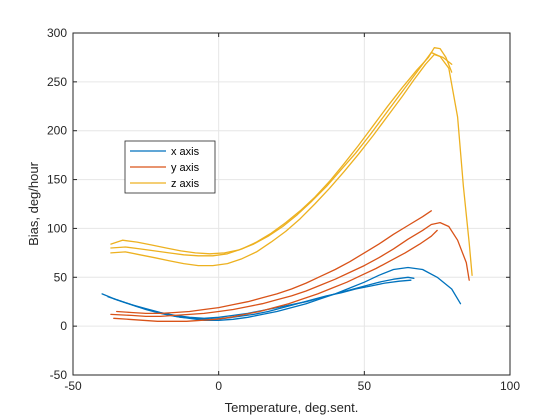 This screenshot has height=420, width=560. Describe the element at coordinates (365, 386) in the screenshot. I see `x-tick-label: 50` at that location.